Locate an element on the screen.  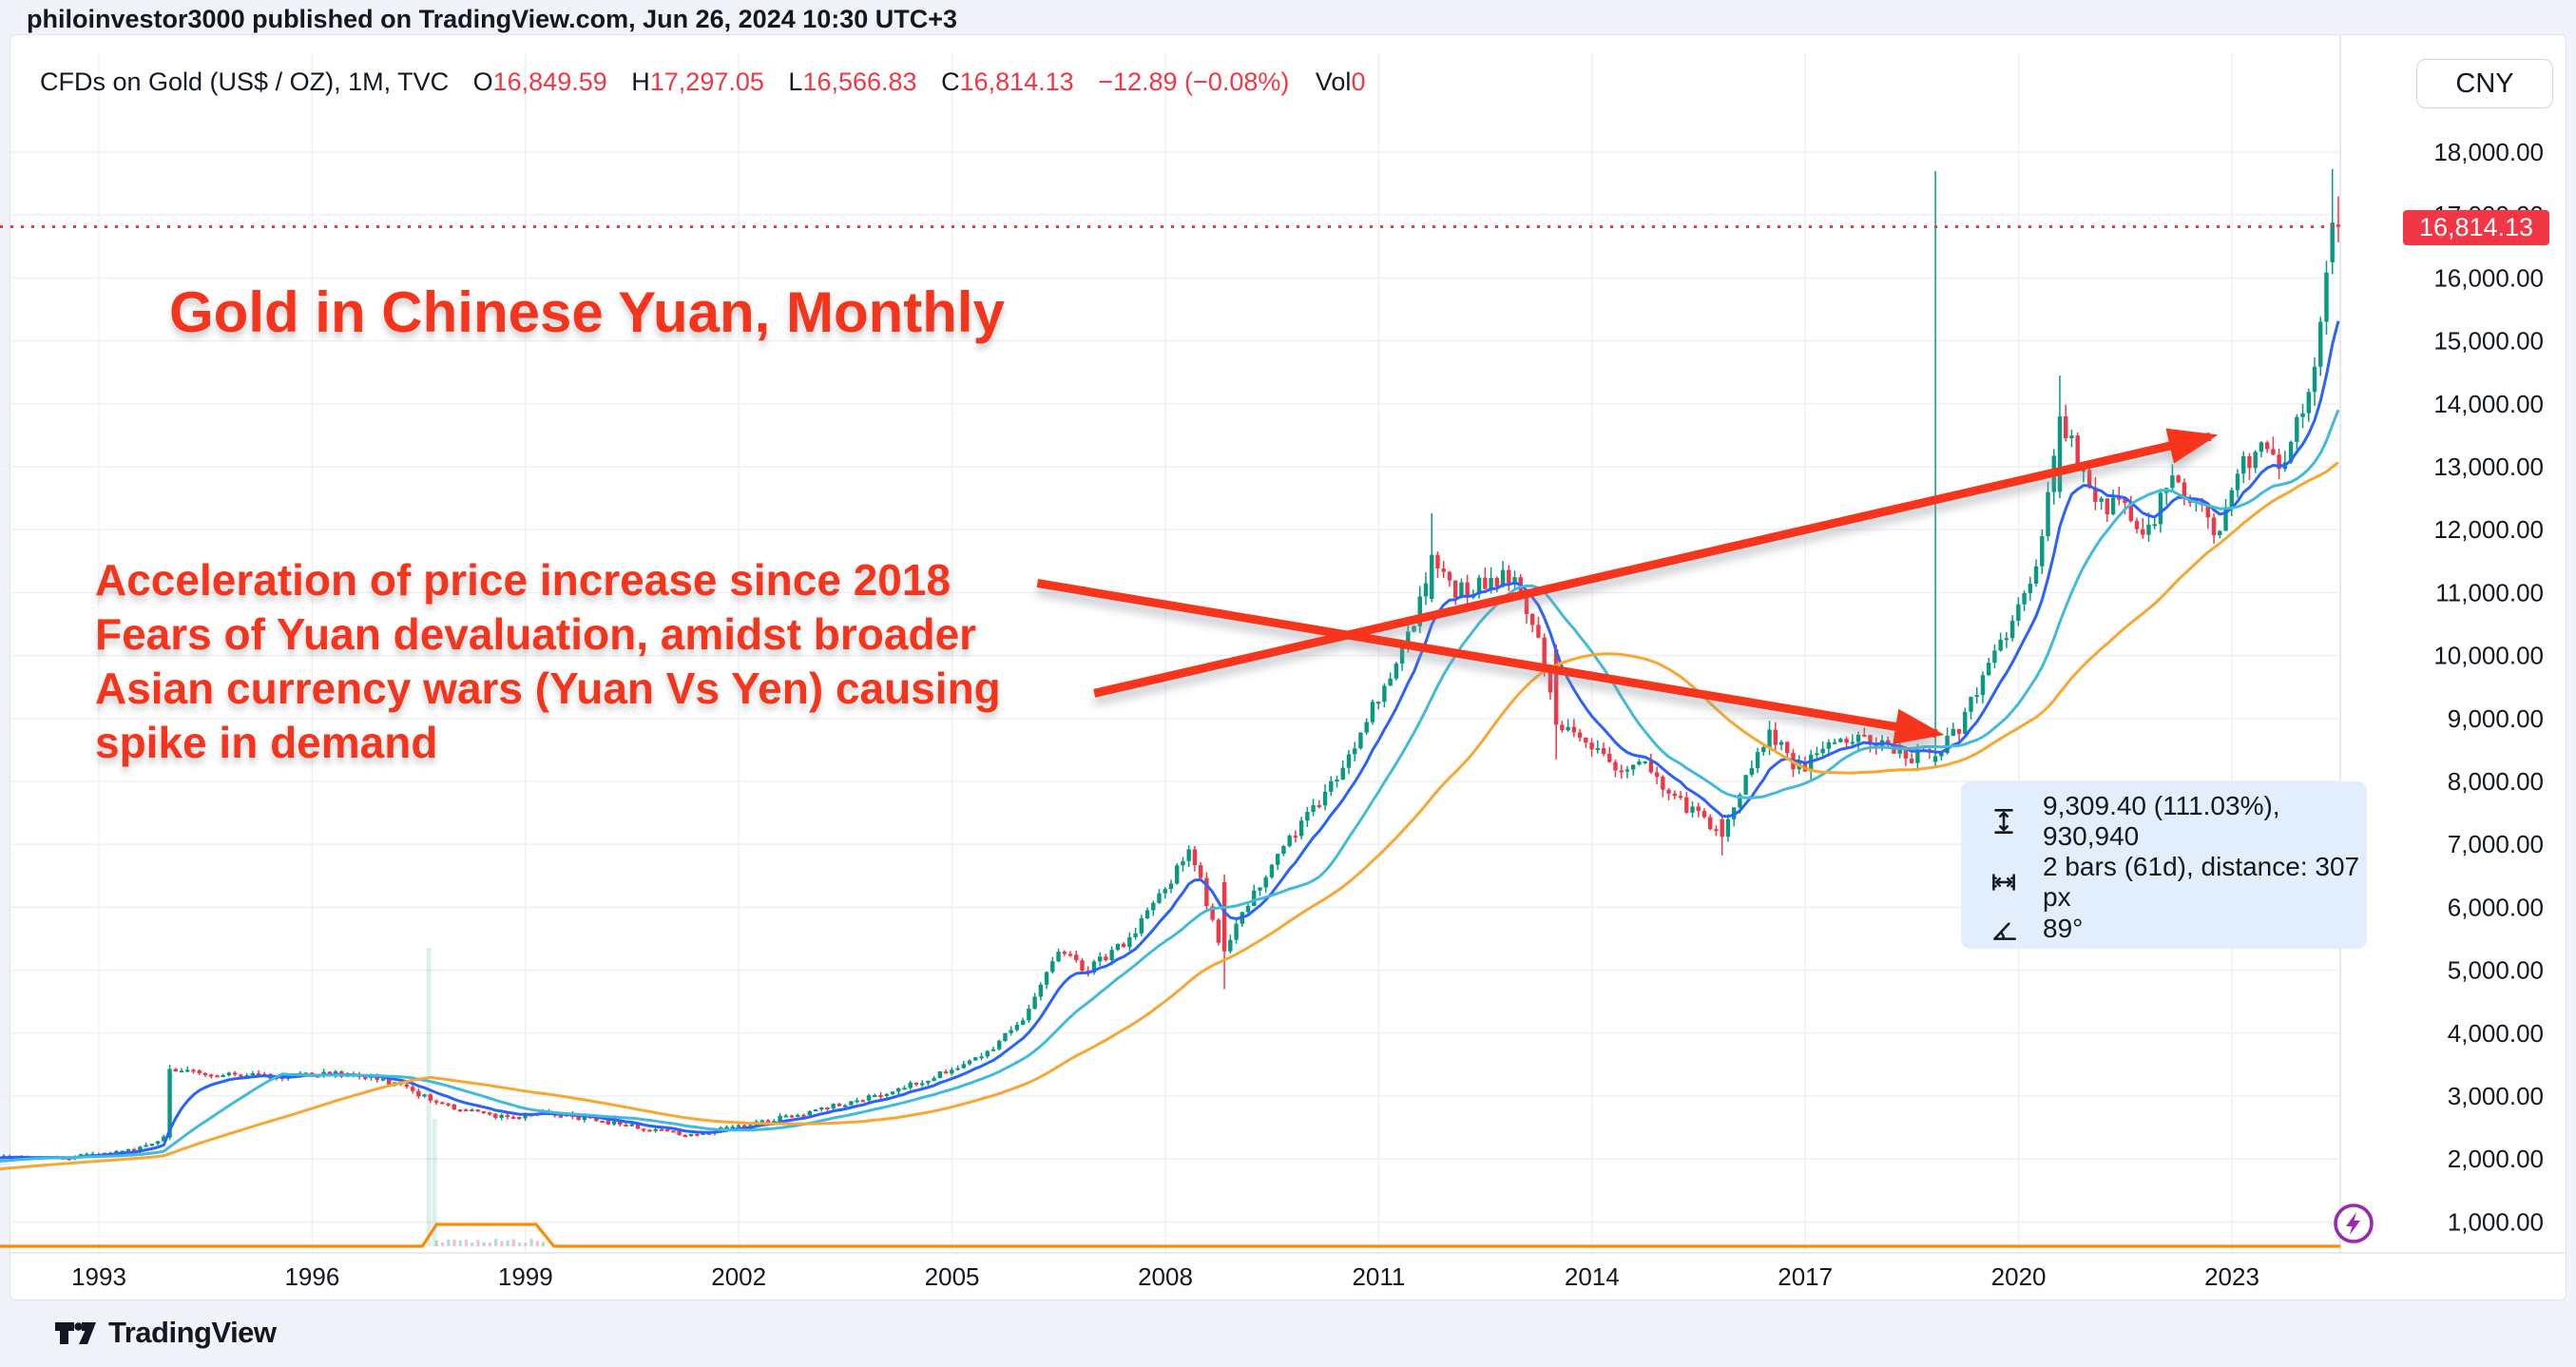
symbol-title: CFDs on Gold (US$ / OZ), 1M, TVC is located at coordinates (245, 81).